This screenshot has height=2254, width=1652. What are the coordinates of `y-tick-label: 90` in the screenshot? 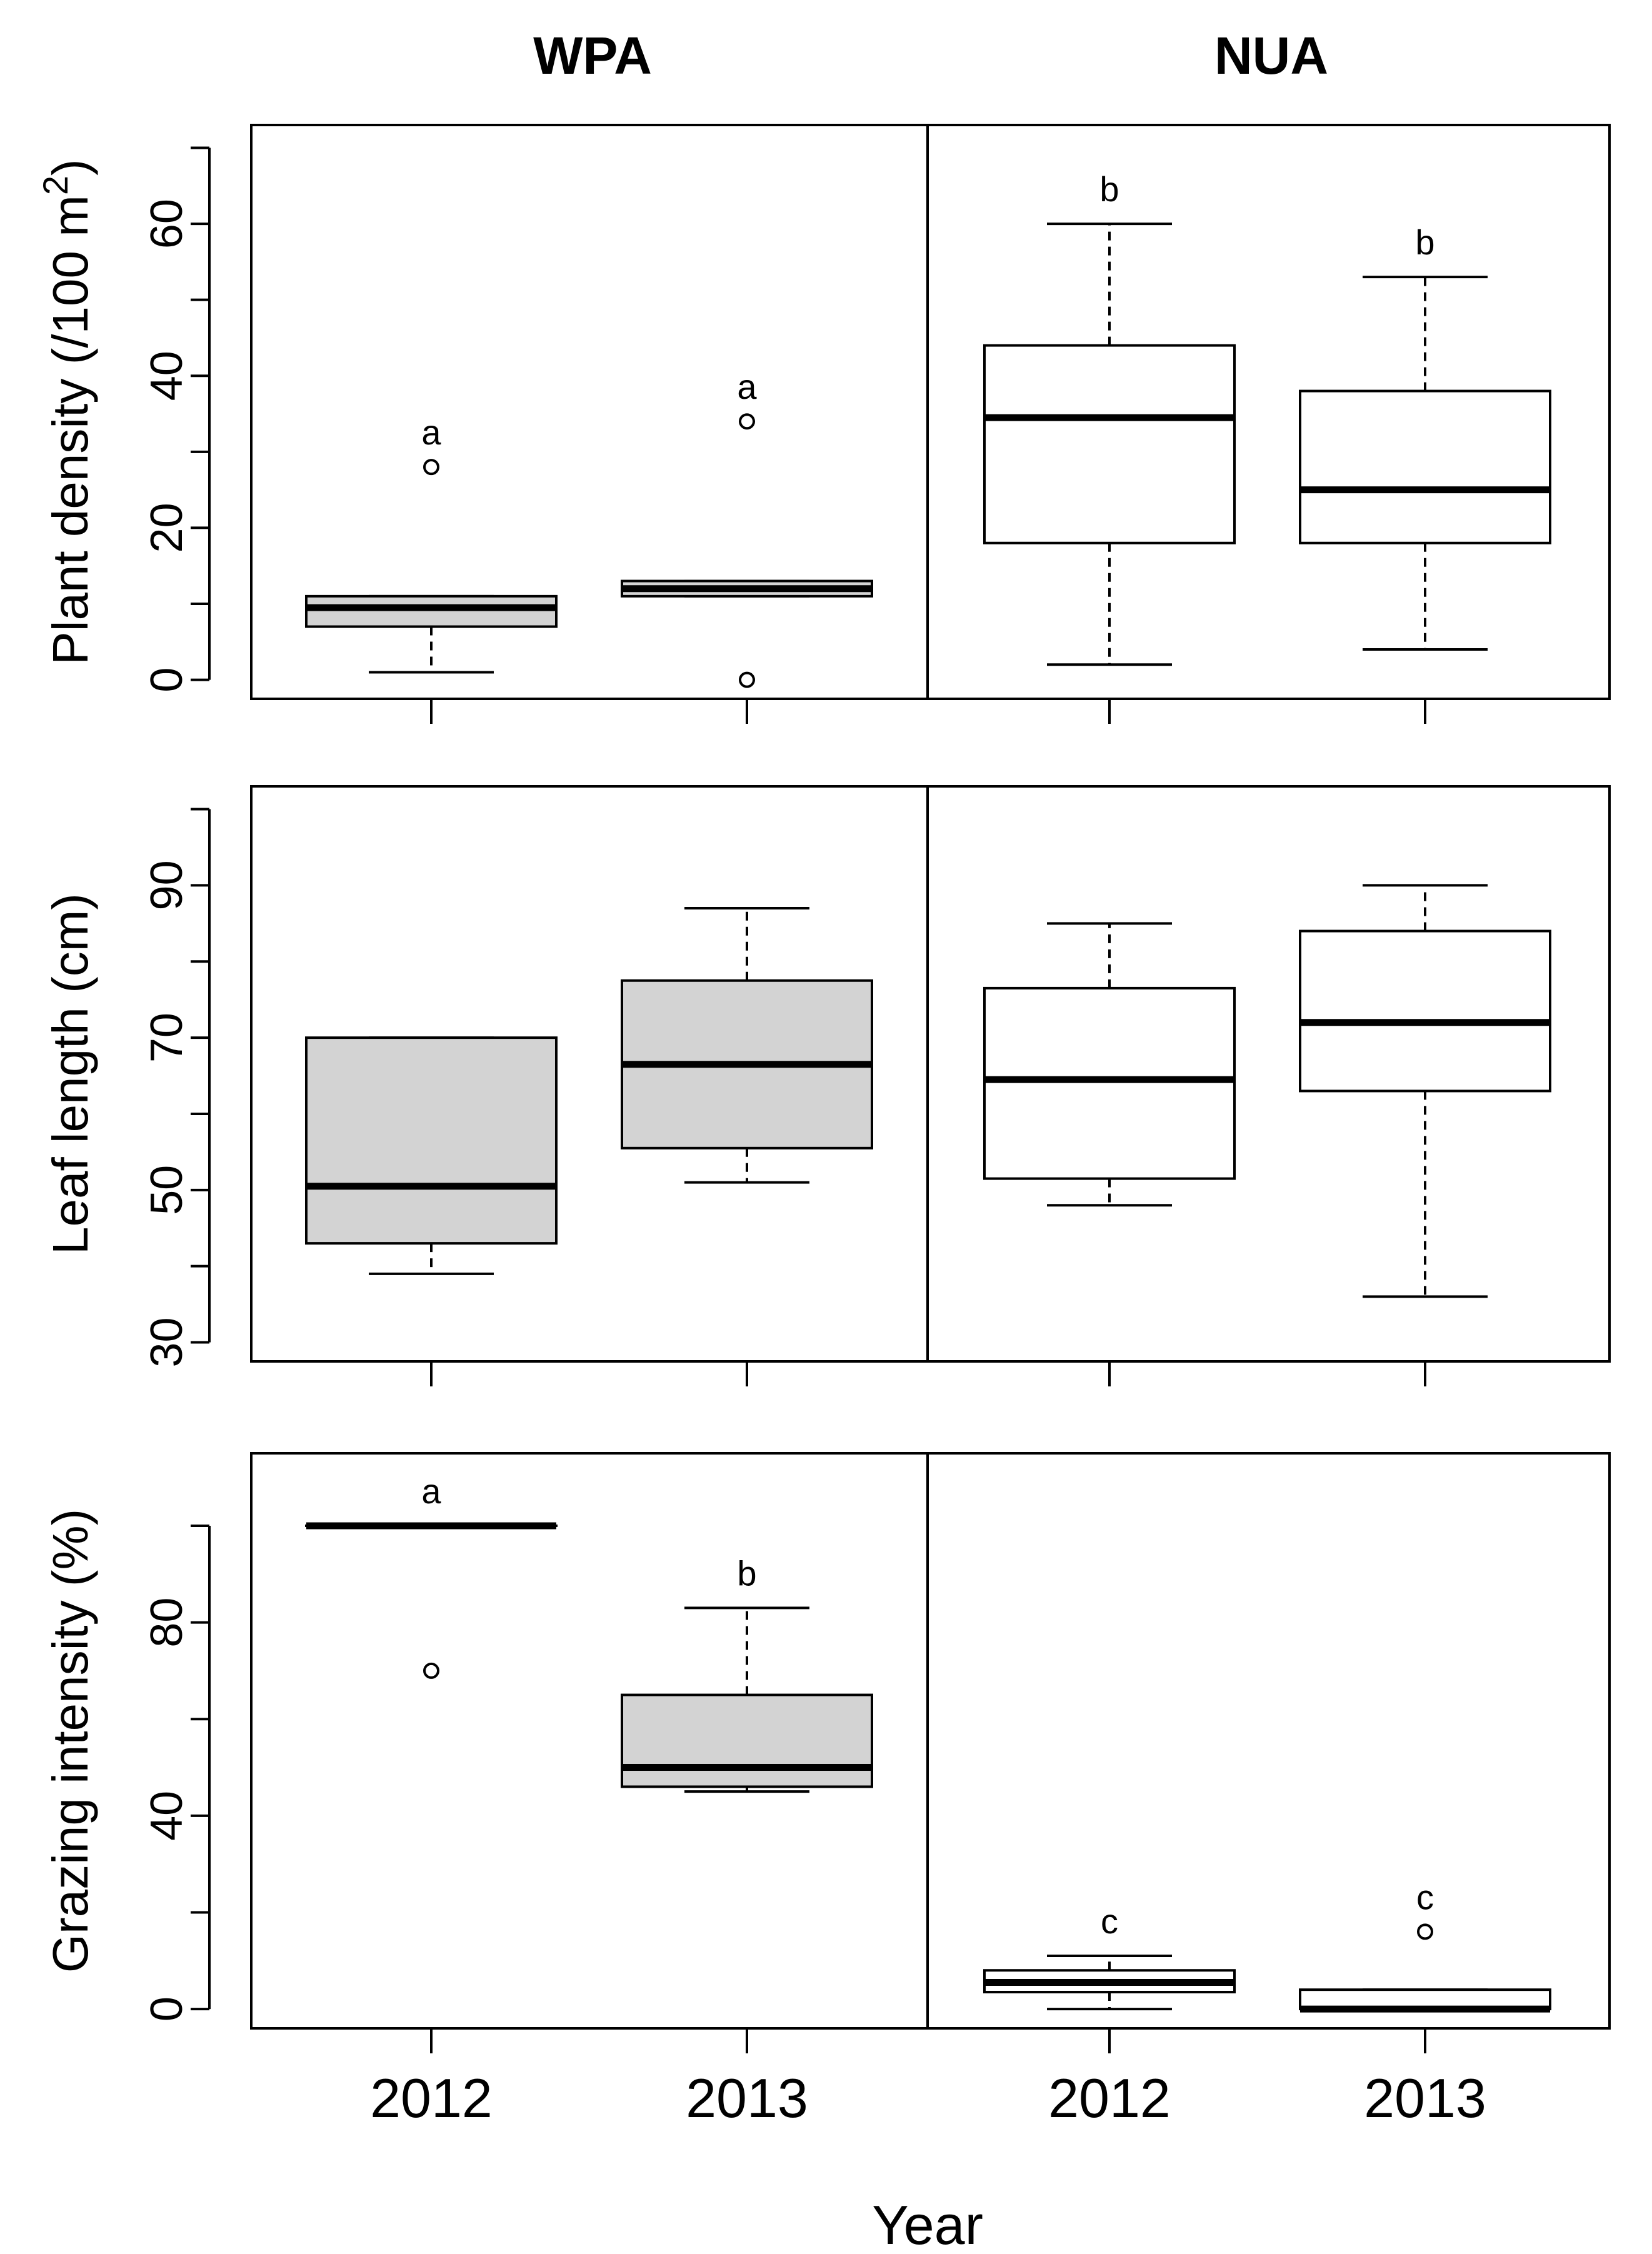 It's located at (167, 885).